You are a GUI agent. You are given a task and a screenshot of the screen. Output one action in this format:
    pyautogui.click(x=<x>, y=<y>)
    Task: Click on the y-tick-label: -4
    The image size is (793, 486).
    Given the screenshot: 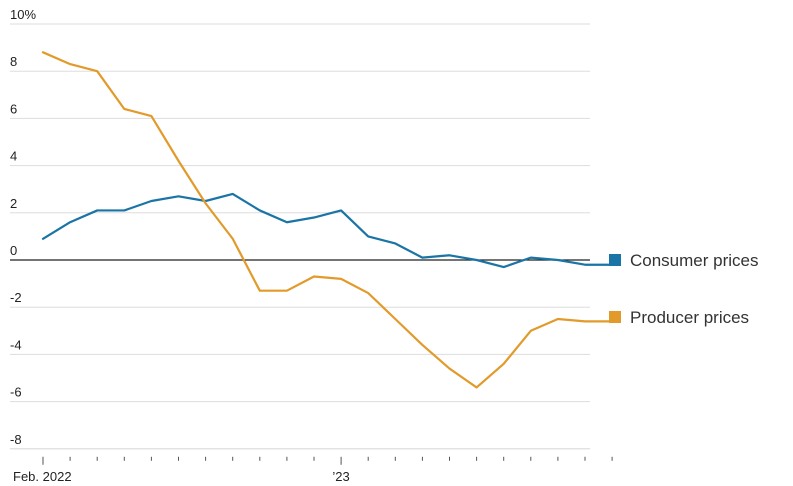 What is the action you would take?
    pyautogui.click(x=16, y=344)
    